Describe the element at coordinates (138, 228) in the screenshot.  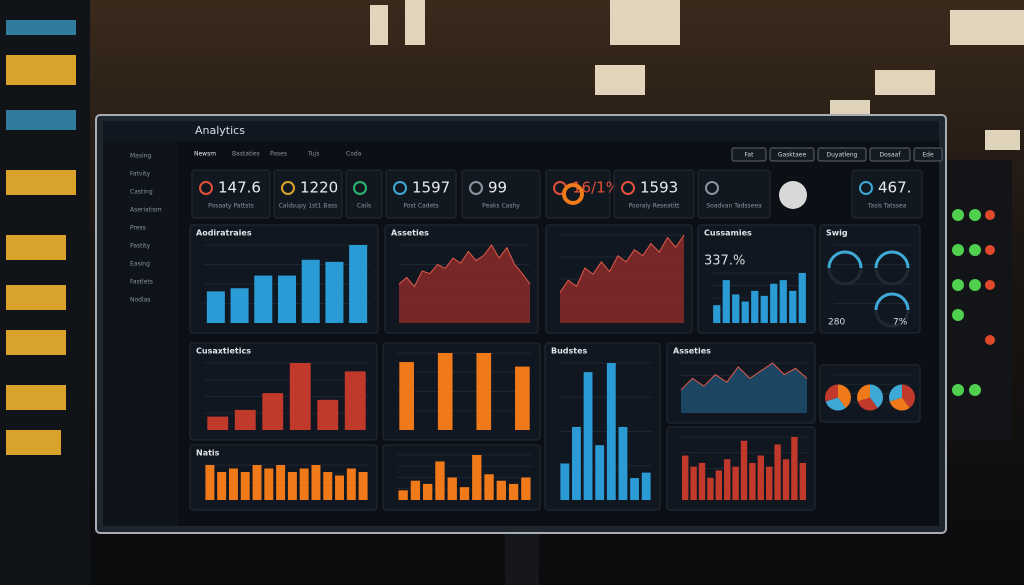
I see `sidebar-item: Press` at that location.